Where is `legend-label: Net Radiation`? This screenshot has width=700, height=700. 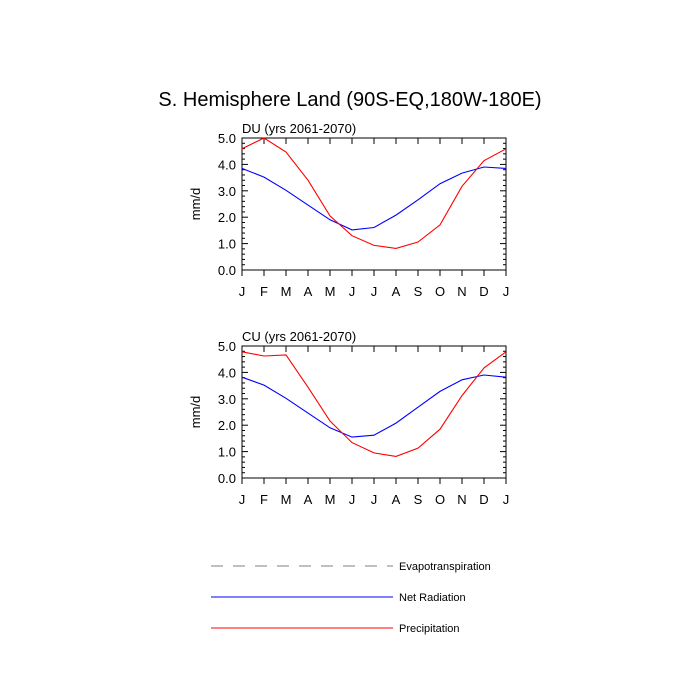
legend-label: Net Radiation is located at coordinates (432, 598).